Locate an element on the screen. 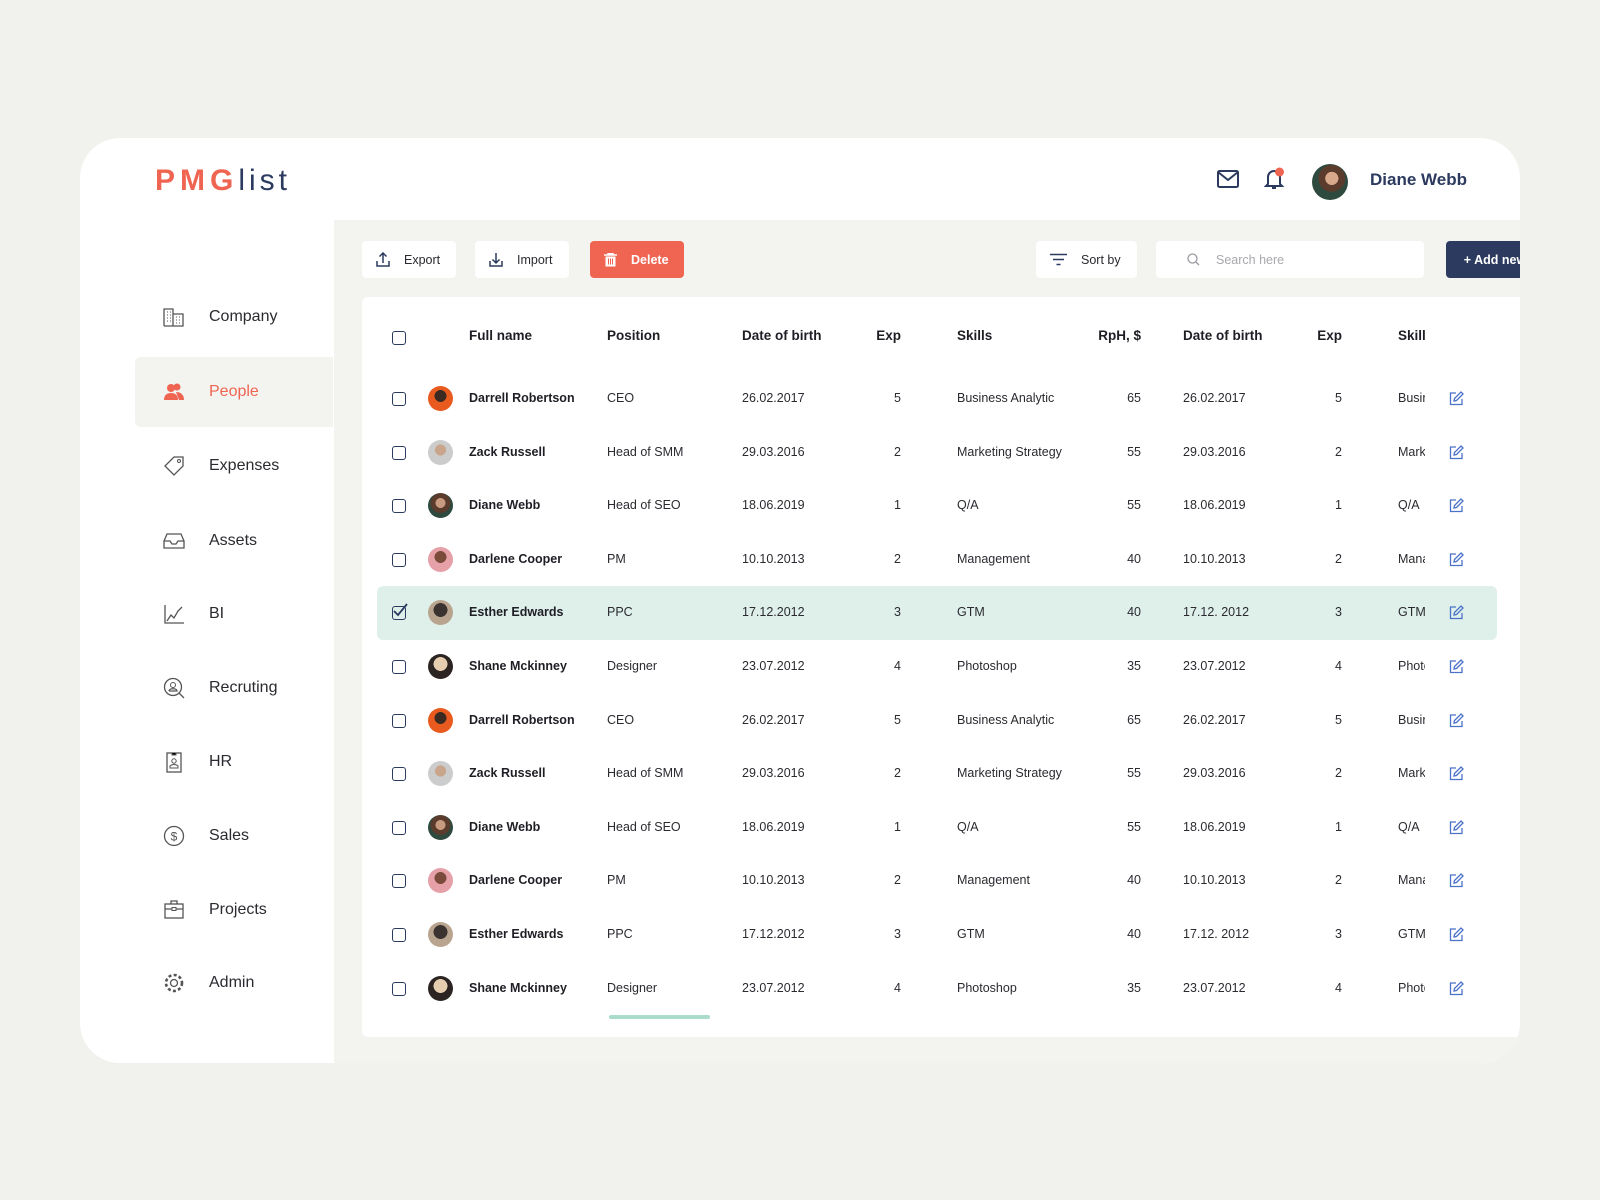 The height and width of the screenshot is (1200, 1600). user-avatar is located at coordinates (1330, 182).